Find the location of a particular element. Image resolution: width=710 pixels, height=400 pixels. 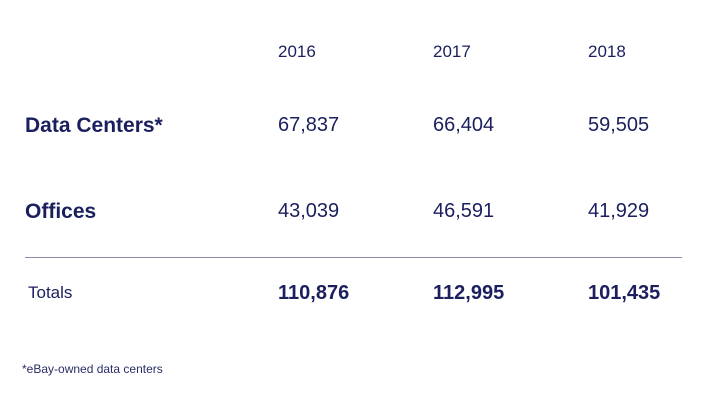

total-cell: 110,876 is located at coordinates (314, 293).